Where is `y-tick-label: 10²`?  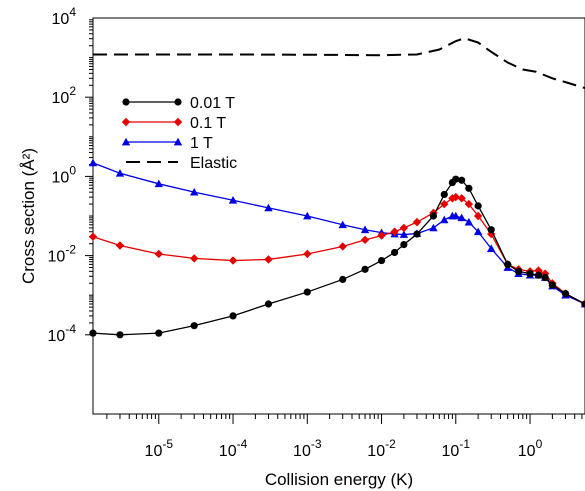 y-tick-label: 10² is located at coordinates (64, 95).